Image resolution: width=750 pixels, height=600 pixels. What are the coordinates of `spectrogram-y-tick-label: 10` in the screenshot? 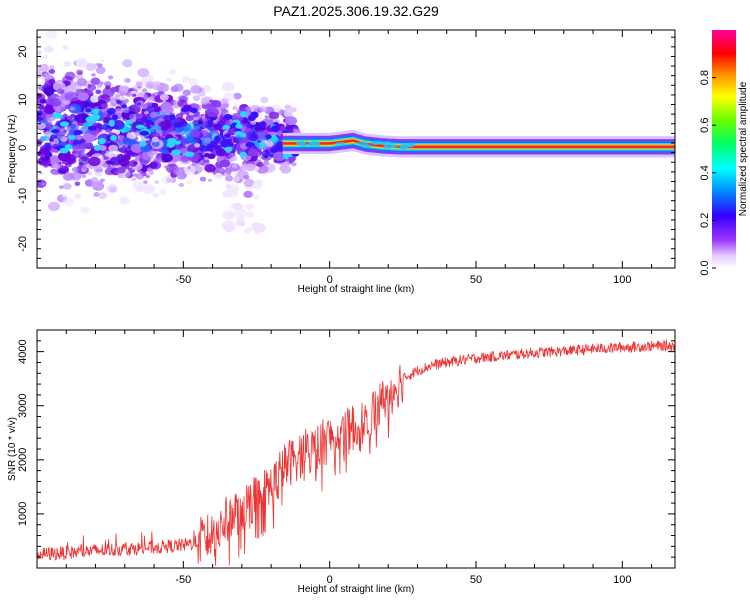 It's located at (23, 100).